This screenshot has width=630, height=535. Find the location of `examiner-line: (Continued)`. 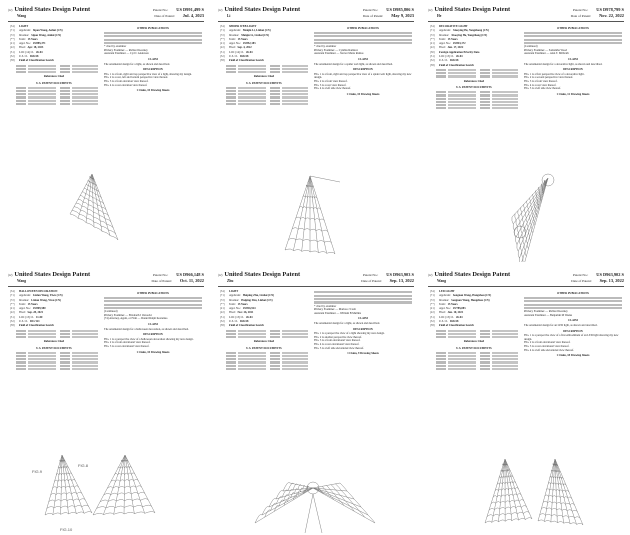

examiner-line: (Continued) is located at coordinates (111, 312).